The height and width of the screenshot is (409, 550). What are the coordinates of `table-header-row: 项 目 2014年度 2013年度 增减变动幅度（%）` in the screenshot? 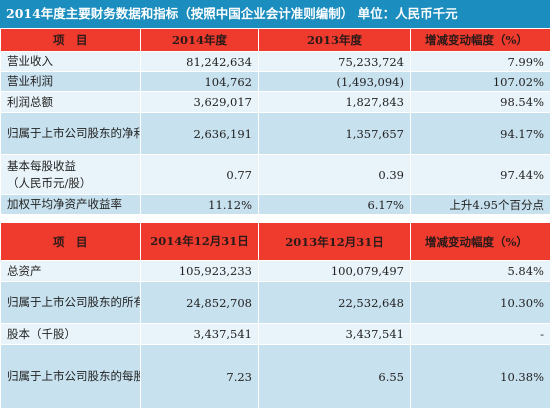 It's located at (275, 40).